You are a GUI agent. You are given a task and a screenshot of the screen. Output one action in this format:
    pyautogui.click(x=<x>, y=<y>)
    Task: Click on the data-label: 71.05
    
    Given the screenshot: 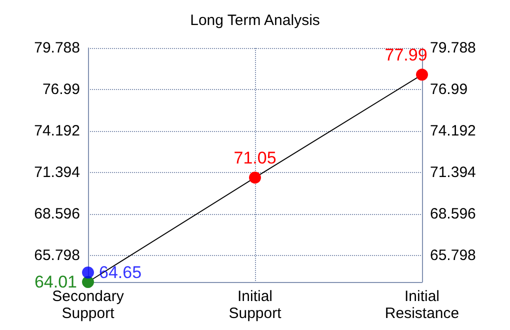 What is the action you would take?
    pyautogui.click(x=255, y=158)
    